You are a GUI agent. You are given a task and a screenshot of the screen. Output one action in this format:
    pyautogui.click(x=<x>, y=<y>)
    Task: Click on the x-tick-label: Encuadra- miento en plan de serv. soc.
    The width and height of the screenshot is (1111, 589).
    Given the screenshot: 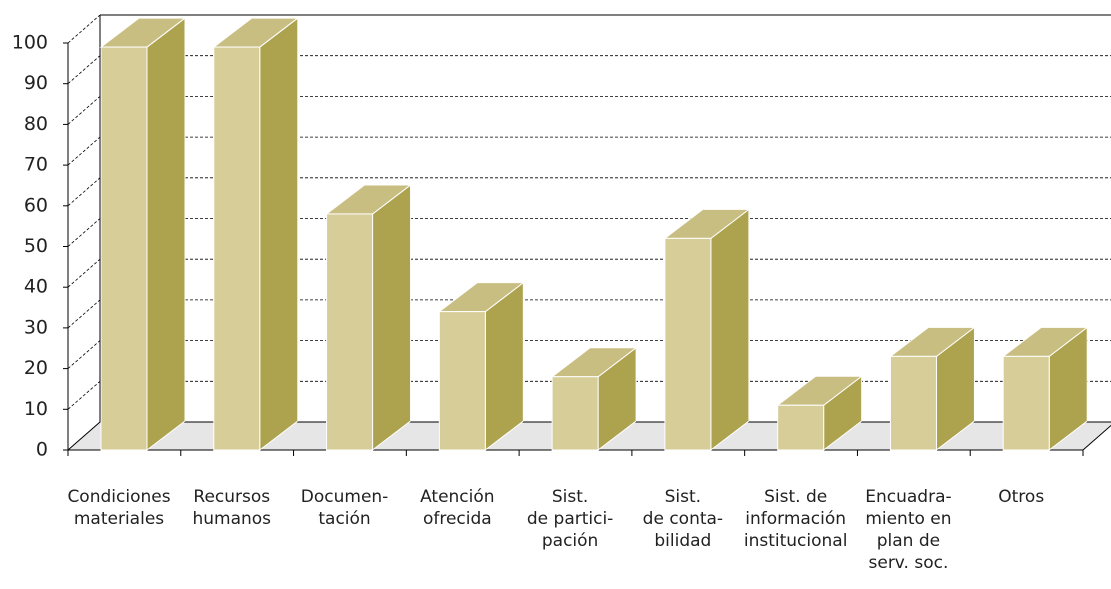 What is the action you would take?
    pyautogui.click(x=908, y=530)
    